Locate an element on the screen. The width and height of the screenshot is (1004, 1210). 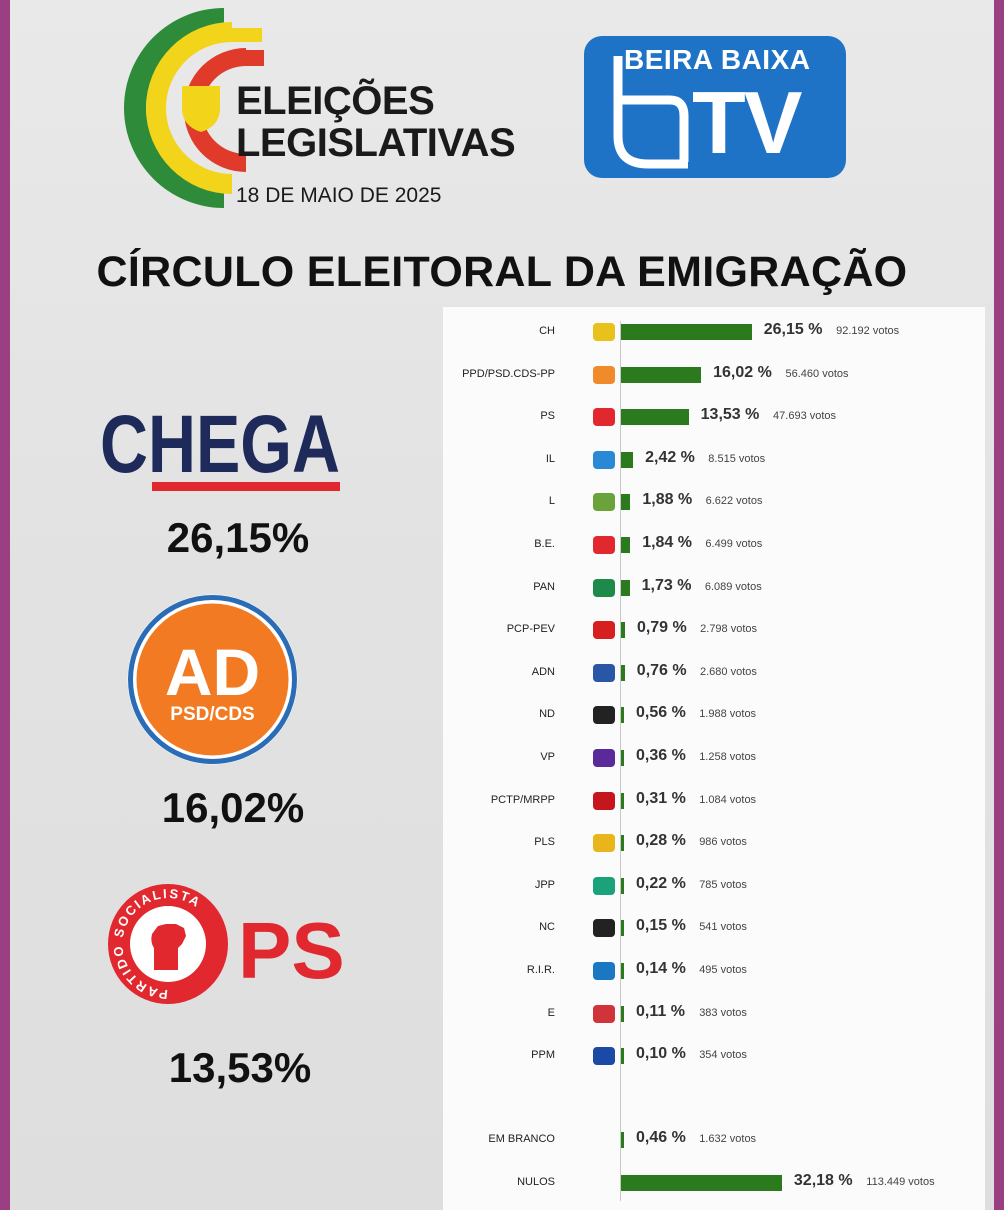
chart-value-label: 0,31 % is located at coordinates (661, 798).